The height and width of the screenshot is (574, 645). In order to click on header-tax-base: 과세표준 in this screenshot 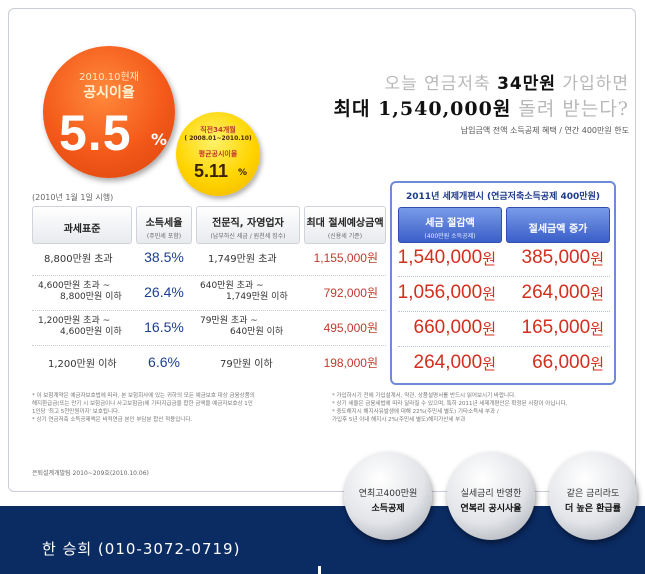, I will do `click(82, 225)`.